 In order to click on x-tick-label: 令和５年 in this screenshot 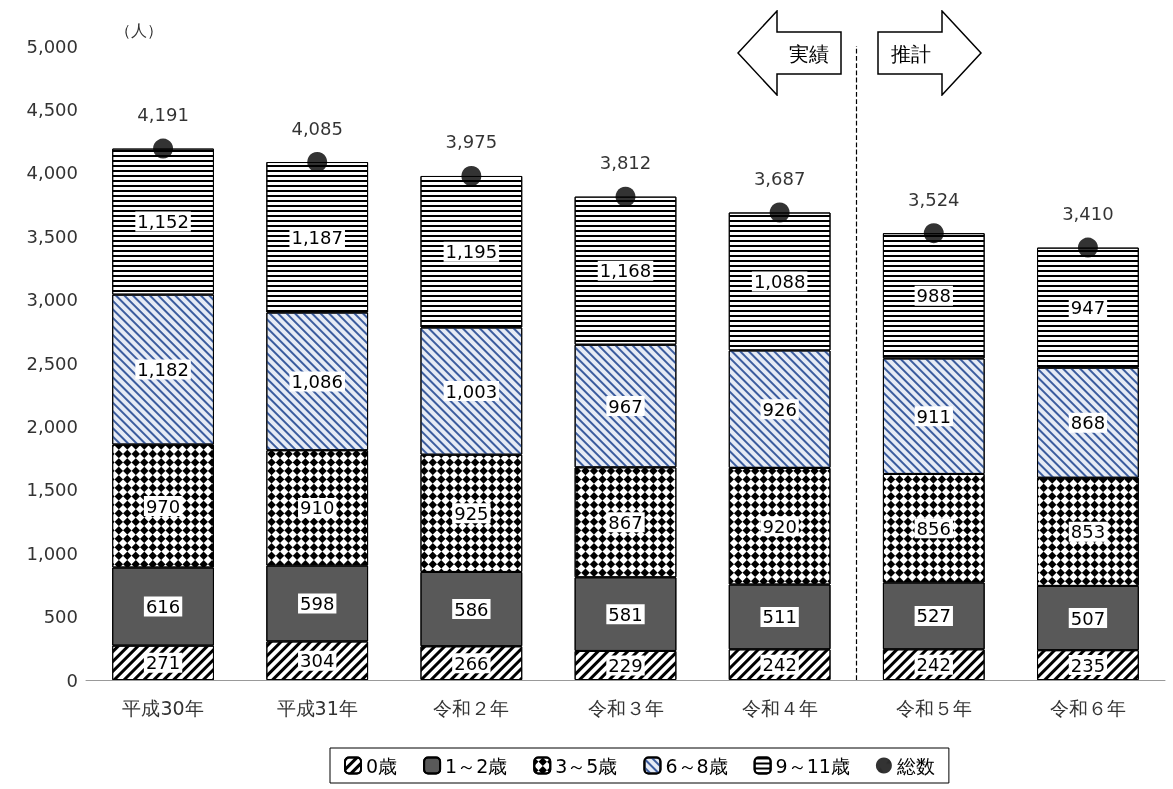, I will do `click(933, 707)`.